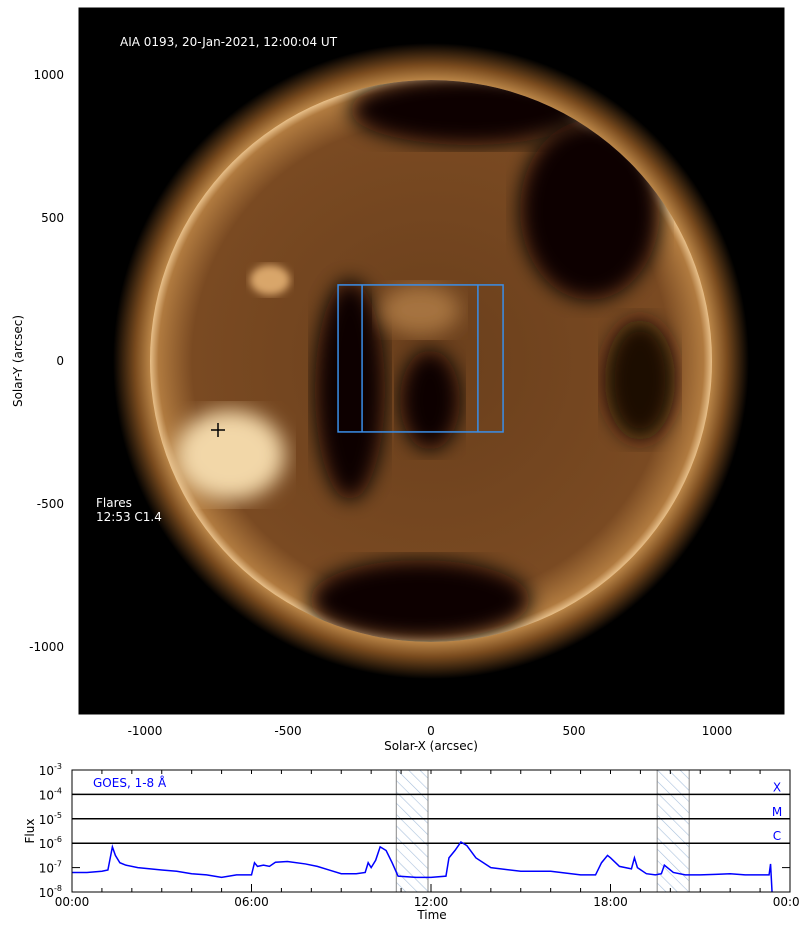  What do you see at coordinates (60, 361) in the screenshot?
I see `y-tick-label: 0` at bounding box center [60, 361].